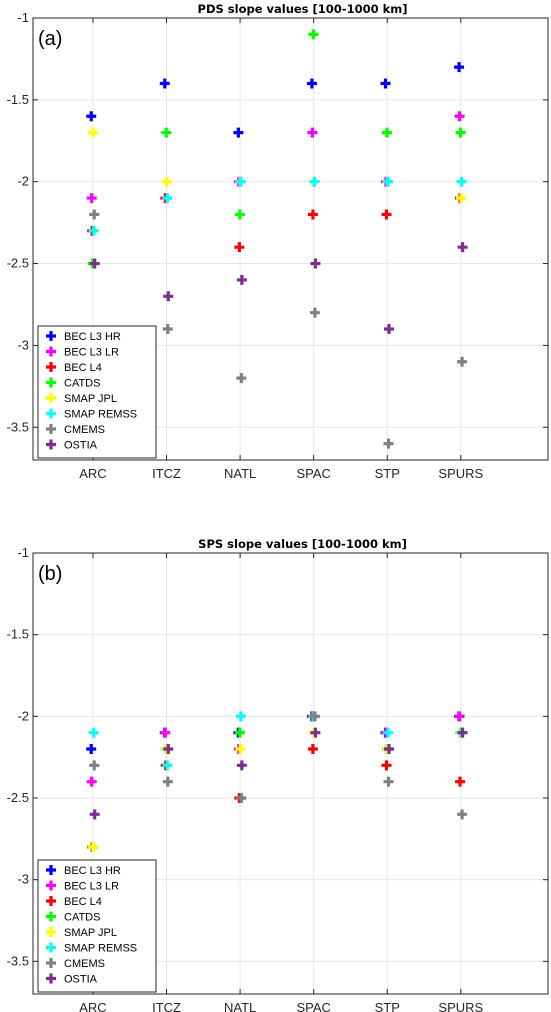  I want to click on data-point-bec-l4-natl, so click(239, 247).